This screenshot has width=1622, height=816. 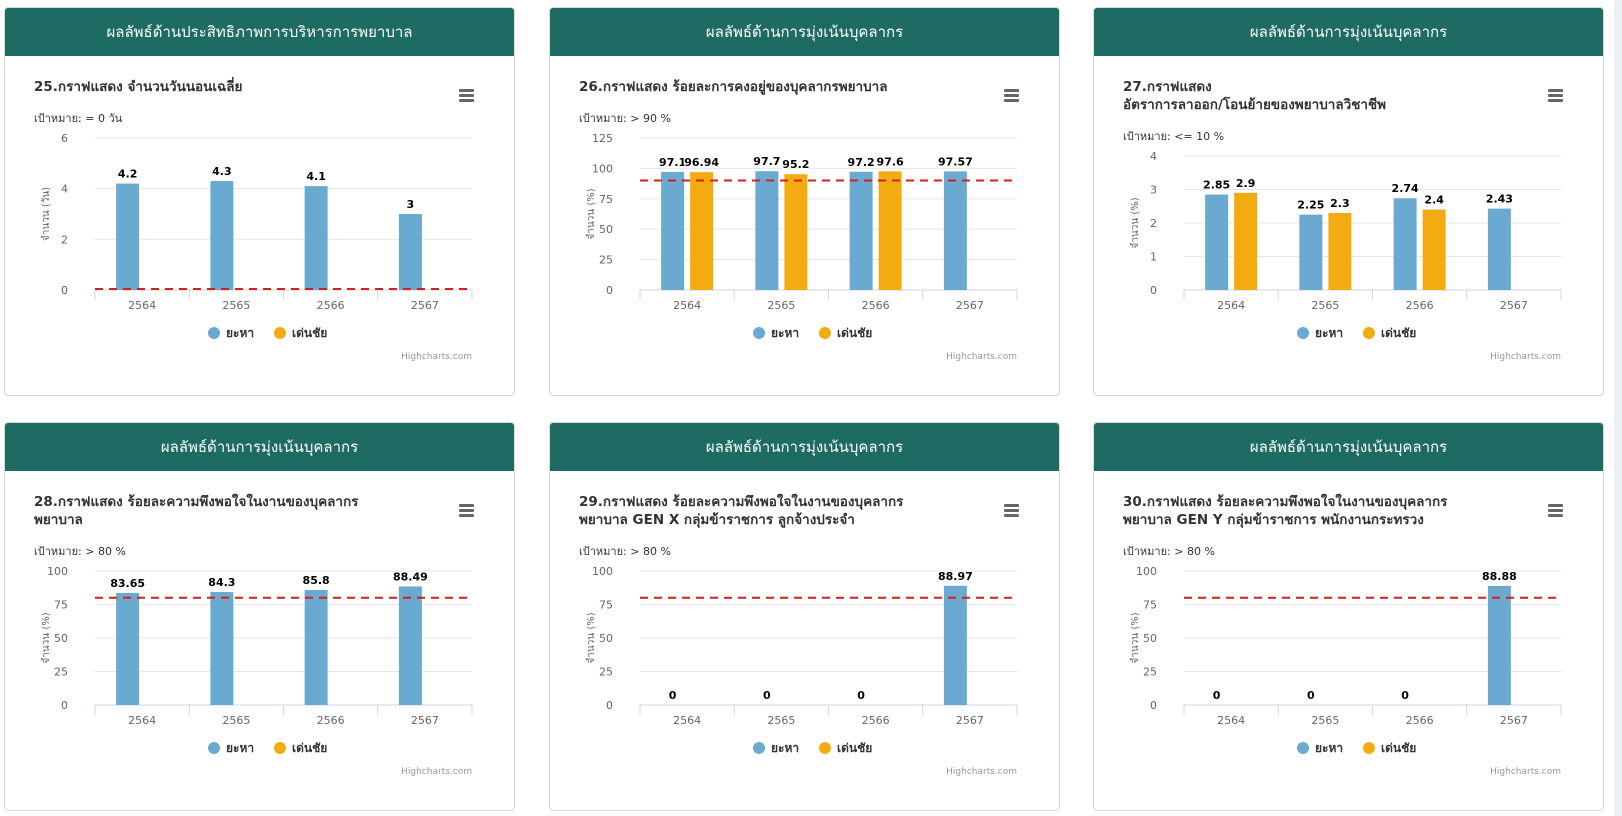 I want to click on data-label: 4.3, so click(x=222, y=171).